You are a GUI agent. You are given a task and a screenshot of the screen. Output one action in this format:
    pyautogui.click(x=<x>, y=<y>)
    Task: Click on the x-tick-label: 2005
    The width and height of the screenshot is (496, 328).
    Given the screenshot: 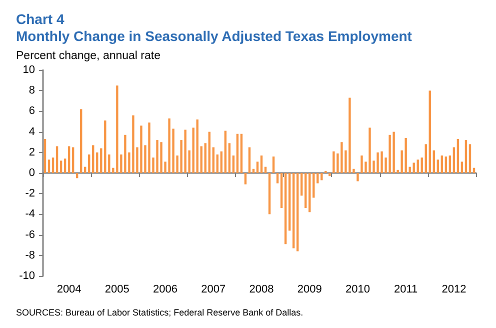 What is the action you would take?
    pyautogui.click(x=117, y=290)
    